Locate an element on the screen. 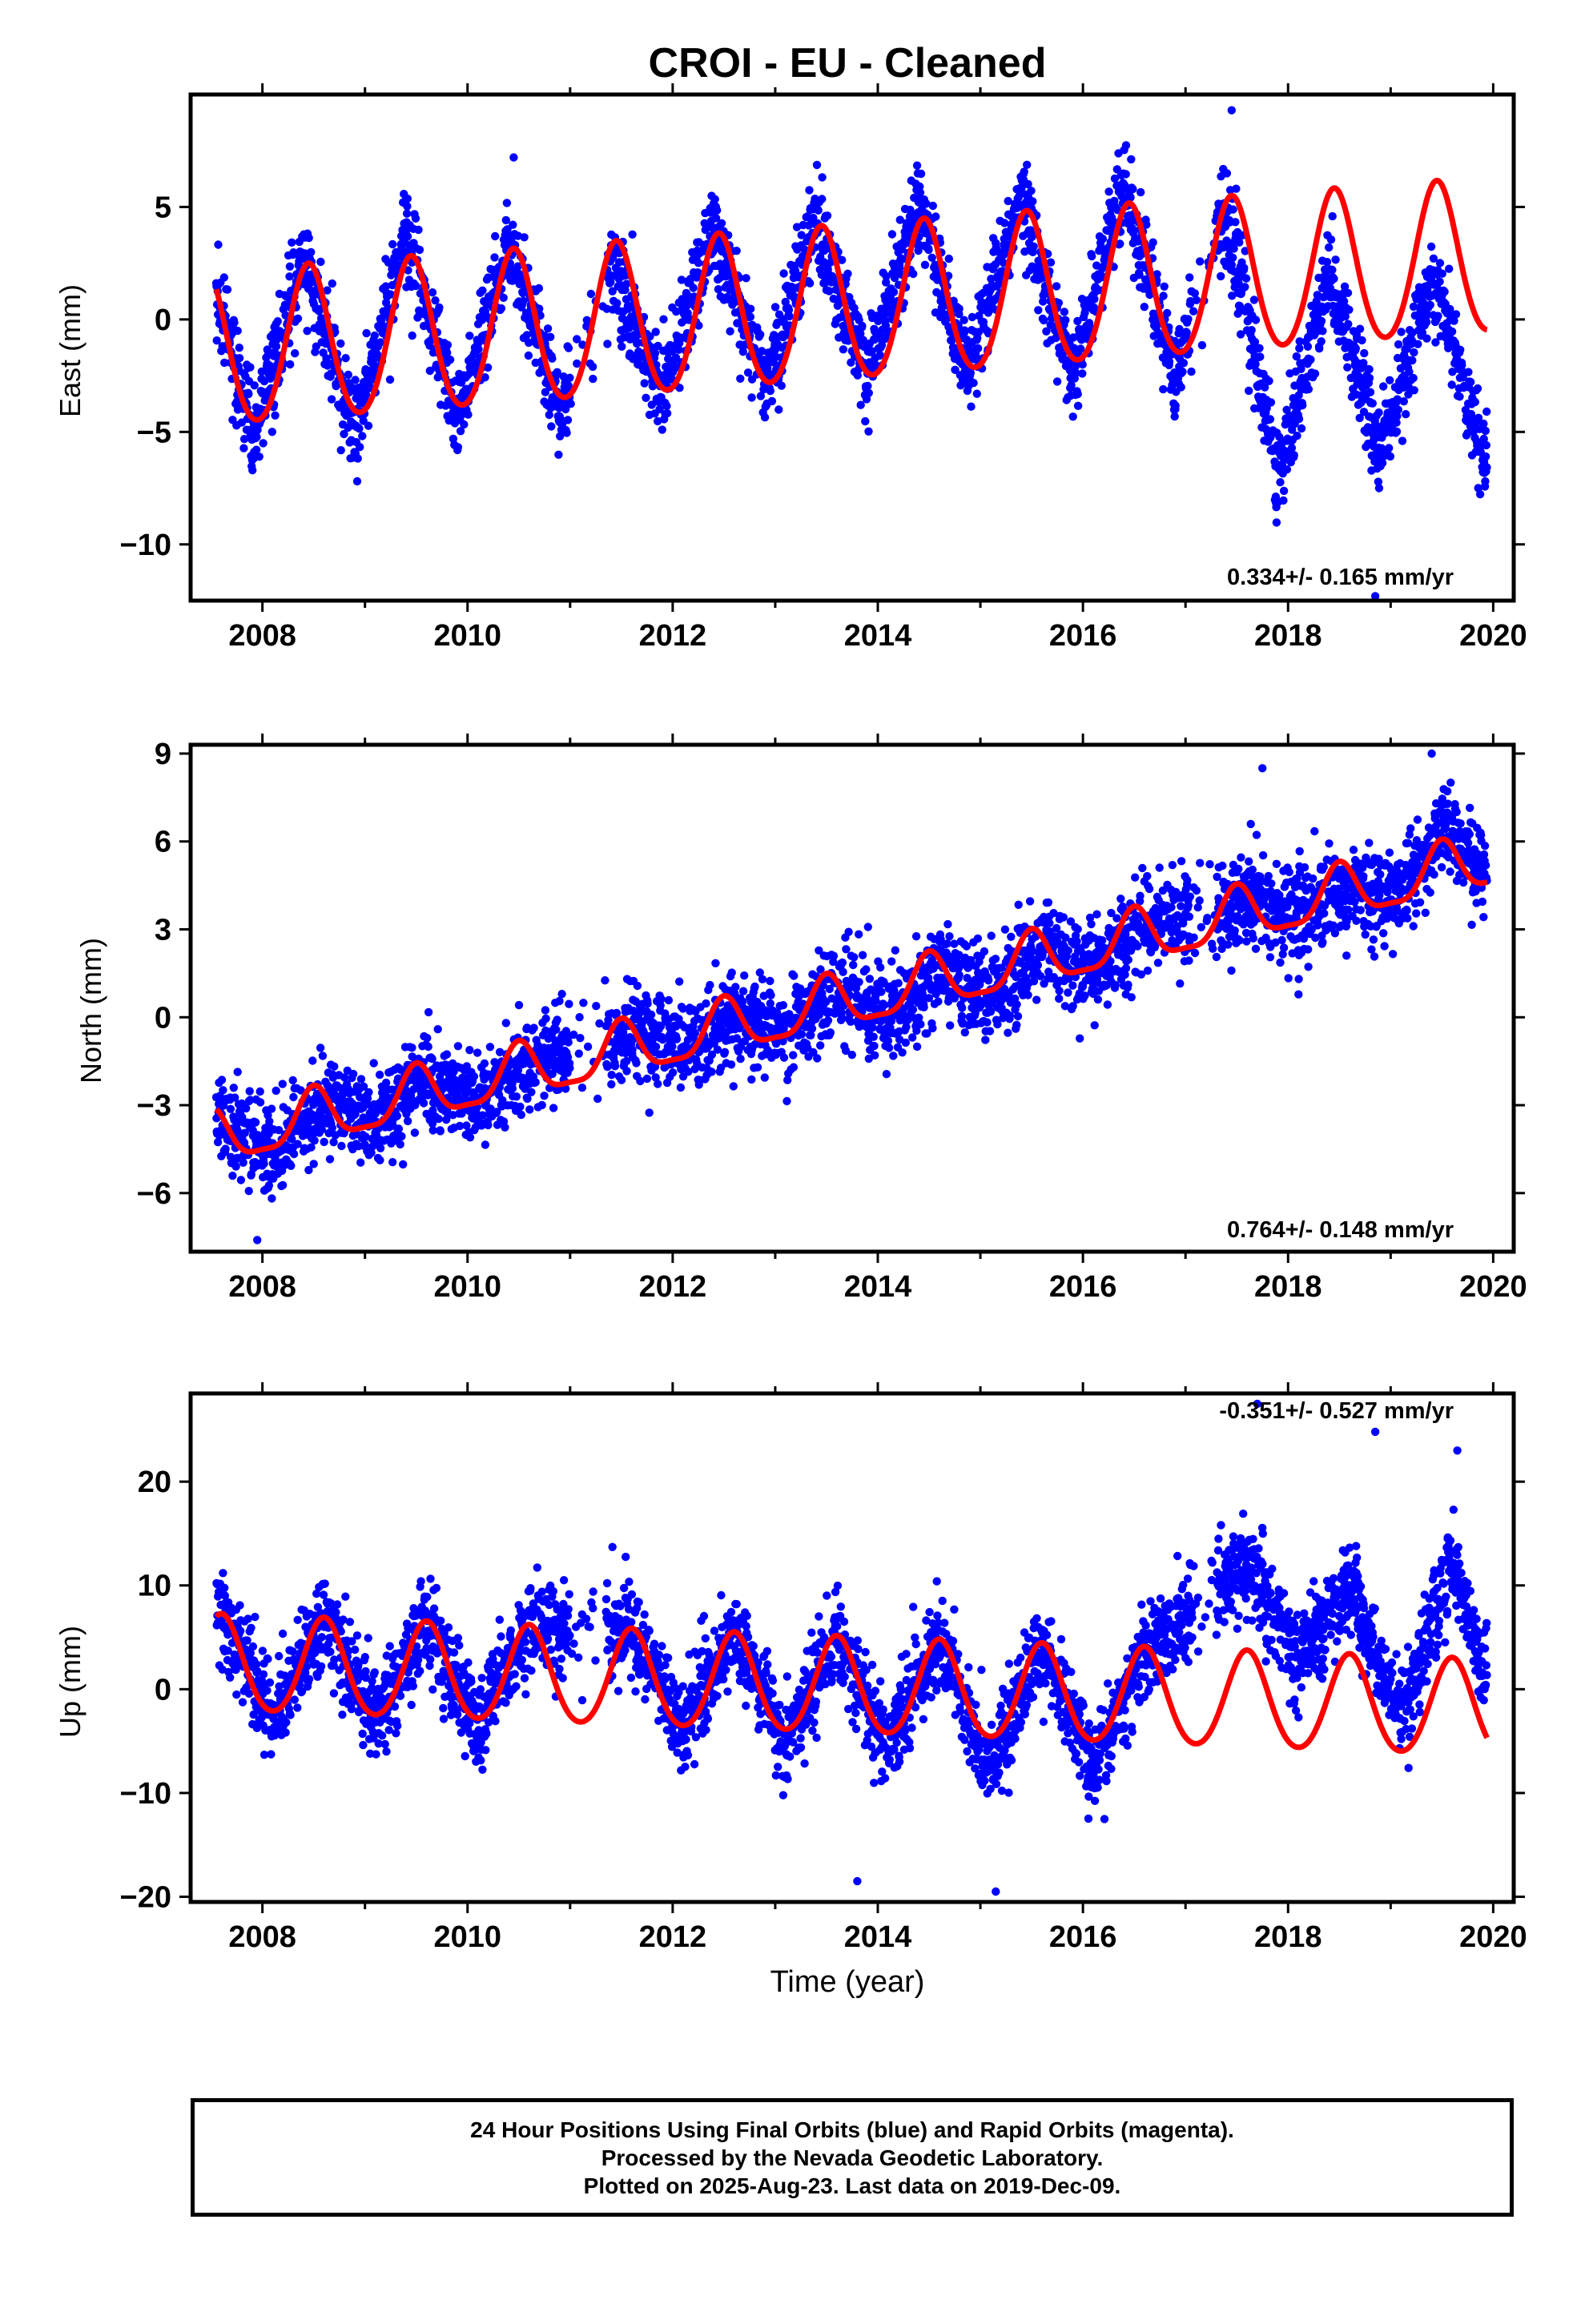 The height and width of the screenshot is (2324, 1585). chart-title: CROI - EU - Cleaned is located at coordinates (848, 63).